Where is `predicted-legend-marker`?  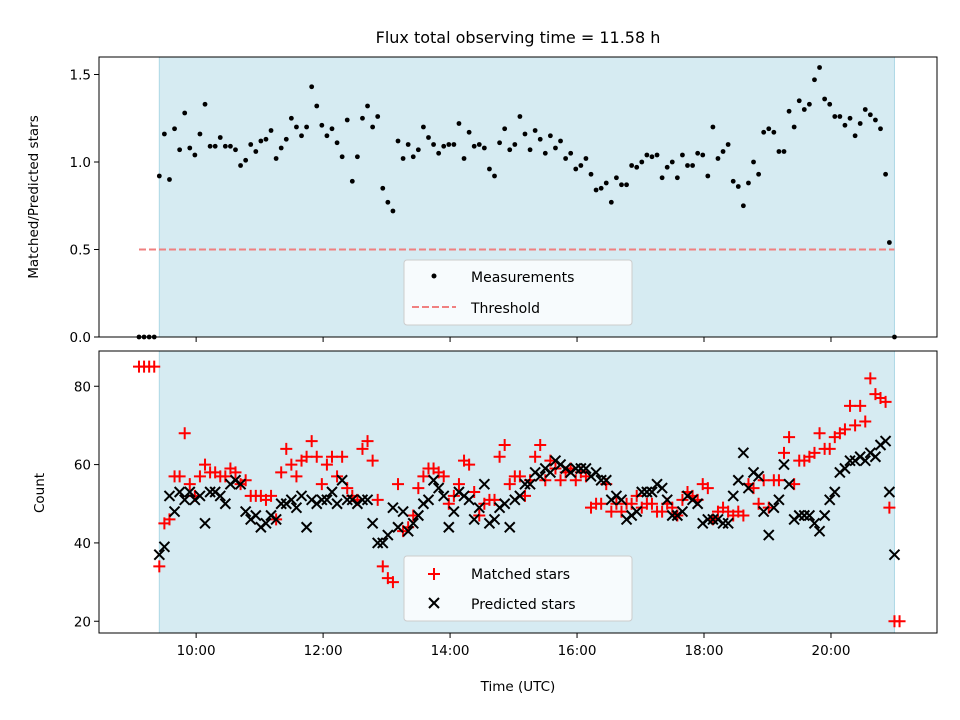 predicted-legend-marker is located at coordinates (434, 603).